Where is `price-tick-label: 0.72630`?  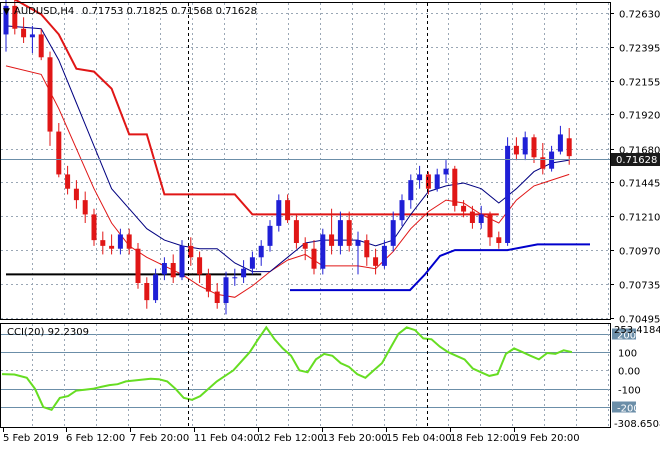
price-tick-label: 0.72630 is located at coordinates (639, 15).